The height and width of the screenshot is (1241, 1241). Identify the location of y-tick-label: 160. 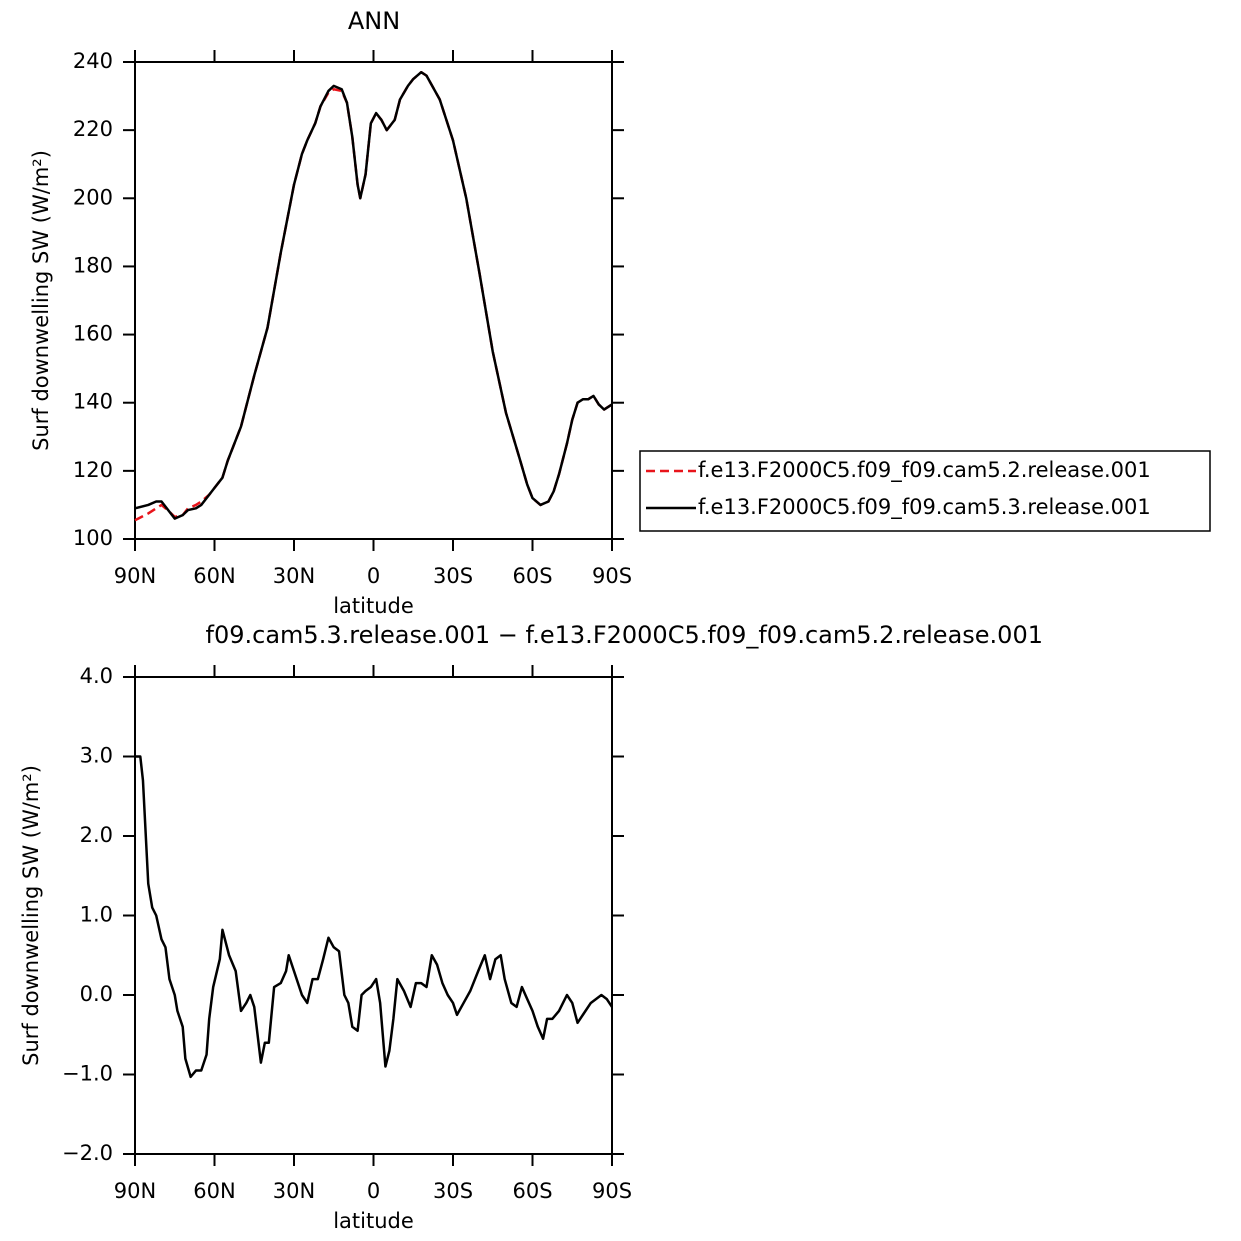
(93, 334).